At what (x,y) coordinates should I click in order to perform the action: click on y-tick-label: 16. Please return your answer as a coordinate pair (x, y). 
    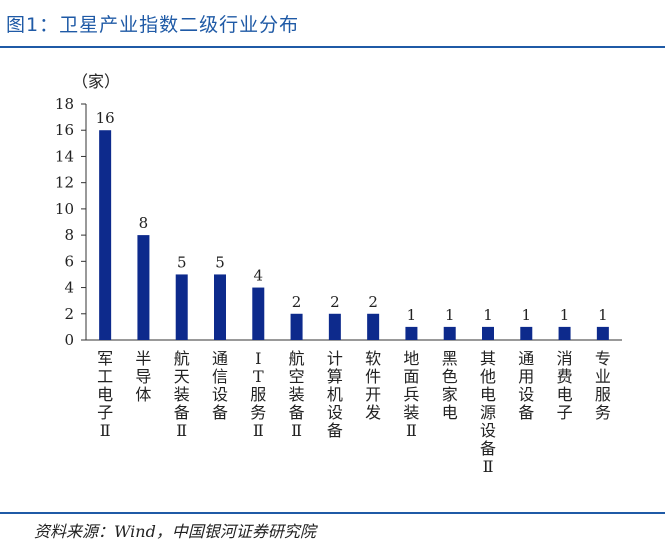
    Looking at the image, I should click on (64, 130).